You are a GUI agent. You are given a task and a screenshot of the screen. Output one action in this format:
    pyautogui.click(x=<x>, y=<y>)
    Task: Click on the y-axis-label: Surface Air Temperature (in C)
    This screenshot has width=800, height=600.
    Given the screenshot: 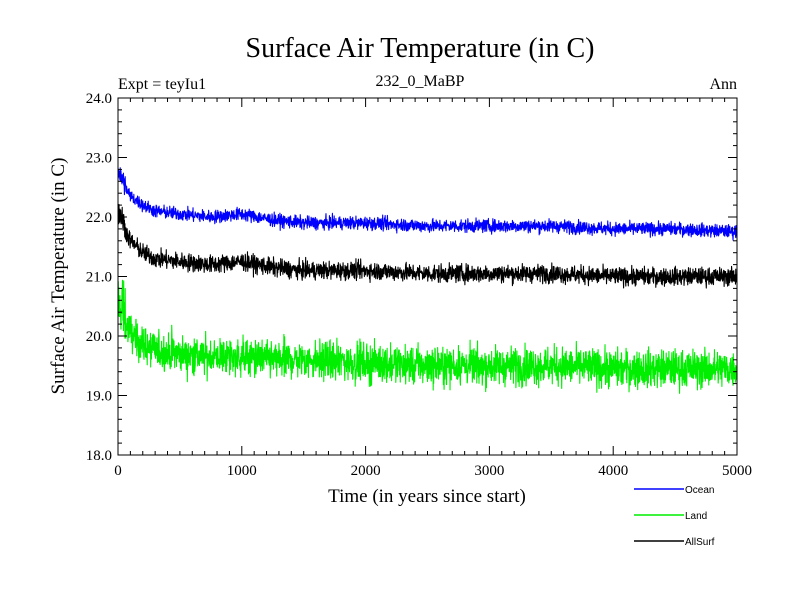 What is the action you would take?
    pyautogui.click(x=58, y=276)
    